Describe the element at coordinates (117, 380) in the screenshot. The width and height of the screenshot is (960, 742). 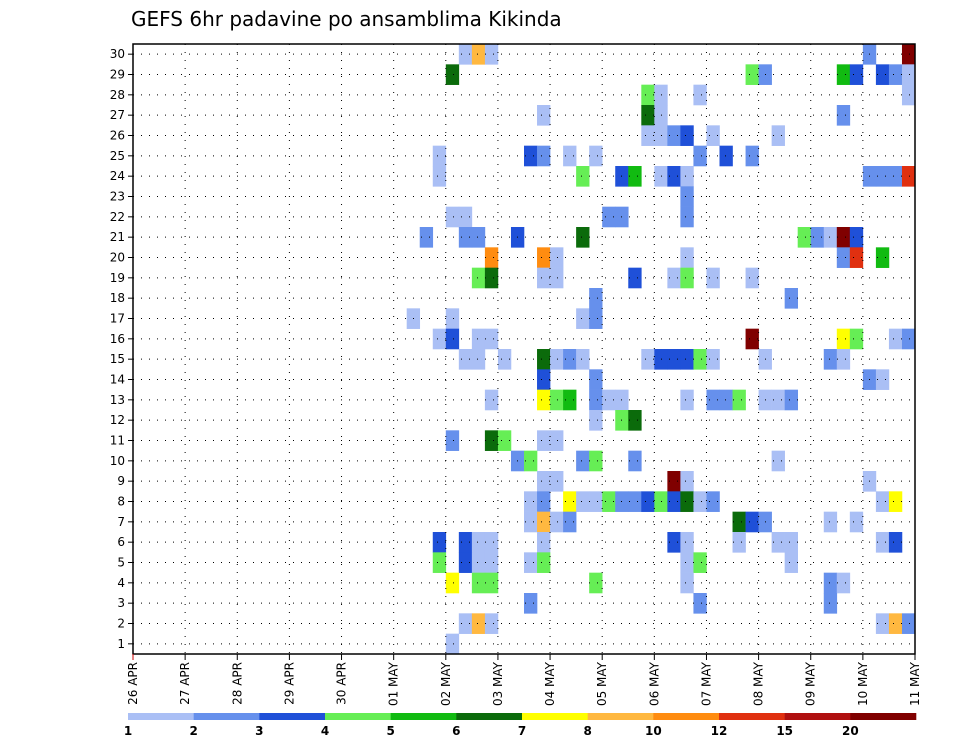
I see `y-tick-label: 14` at that location.